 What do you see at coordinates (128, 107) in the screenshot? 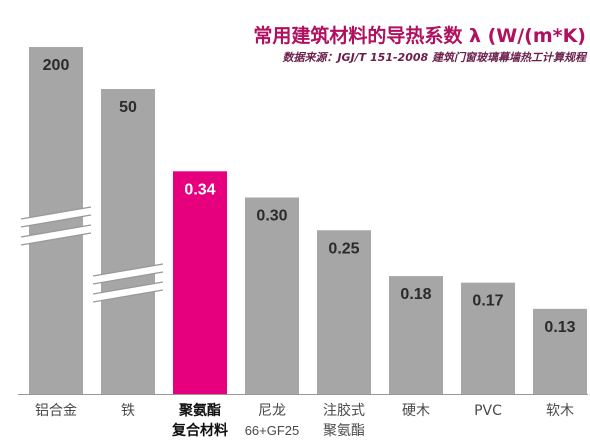
I see `value-label: 50` at bounding box center [128, 107].